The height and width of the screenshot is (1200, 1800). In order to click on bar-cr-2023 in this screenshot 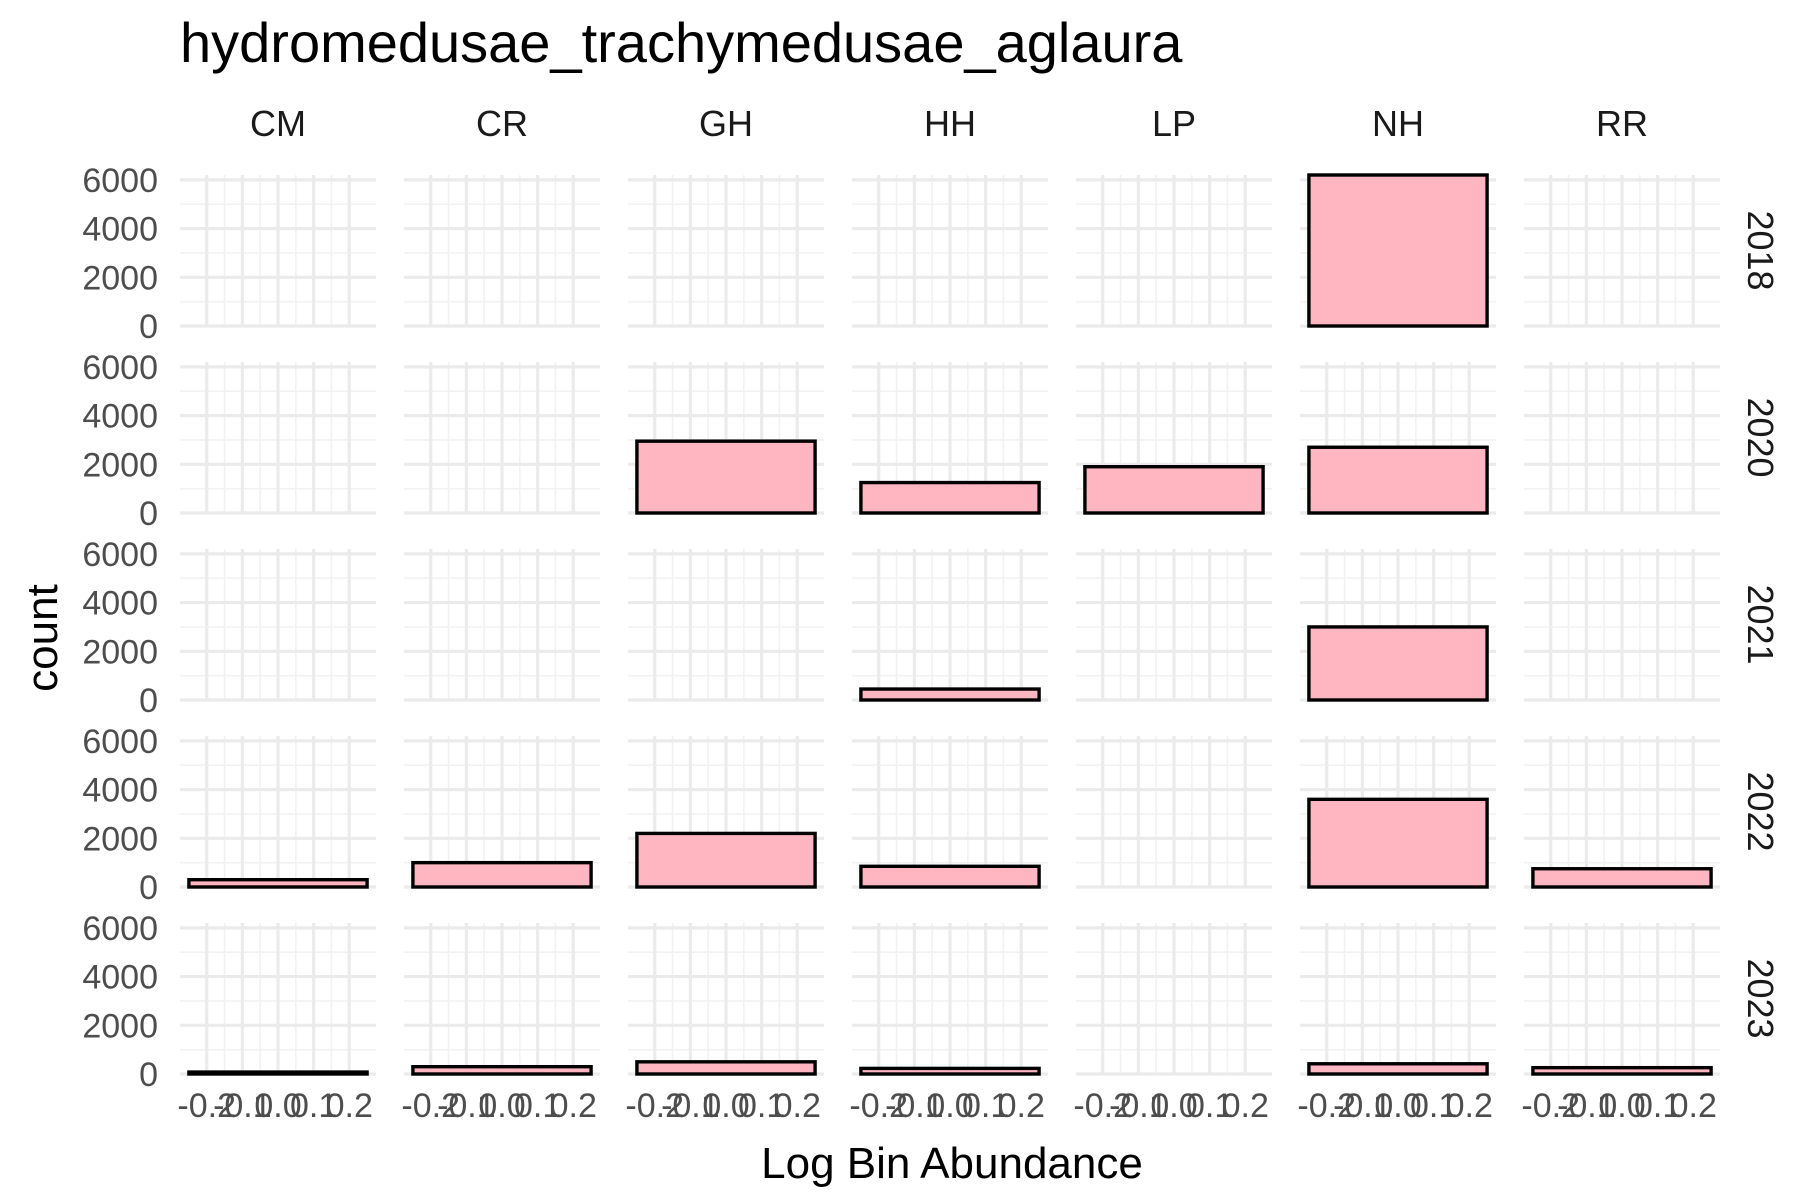, I will do `click(502, 1070)`.